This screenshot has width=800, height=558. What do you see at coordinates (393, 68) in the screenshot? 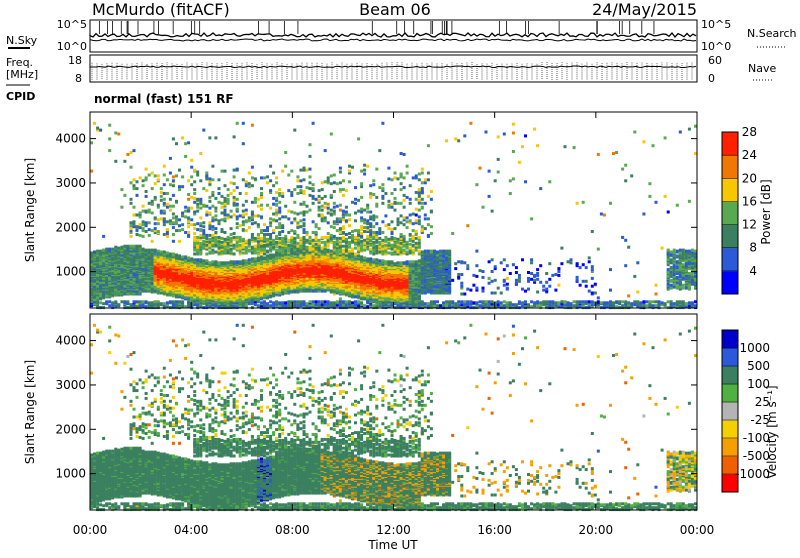
I see `freq-strip` at bounding box center [393, 68].